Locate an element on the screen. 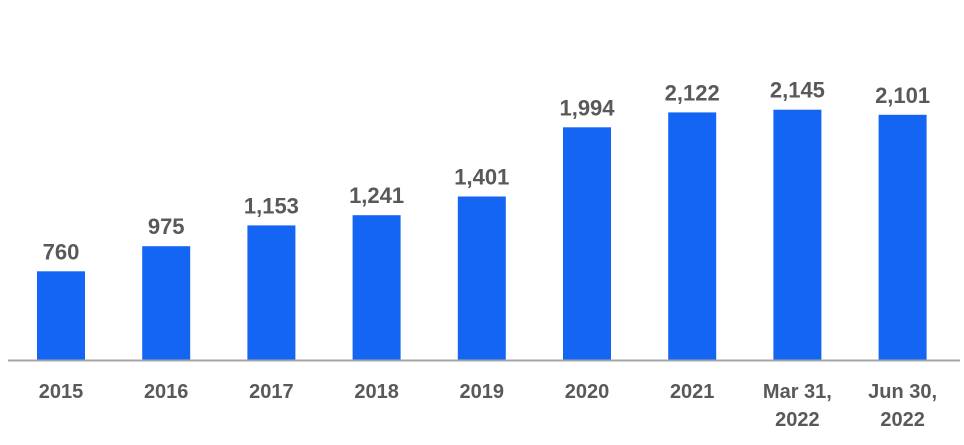 The image size is (964, 445). category-label-line: 2018 is located at coordinates (376, 392).